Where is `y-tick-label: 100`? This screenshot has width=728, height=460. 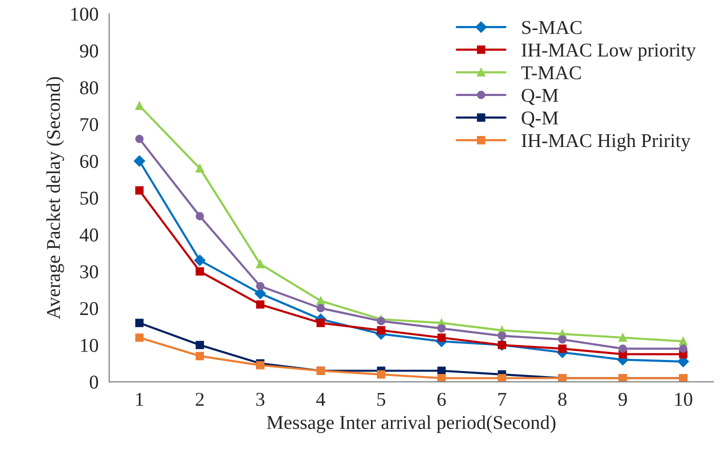
y-tick-label: 100 is located at coordinates (84, 14).